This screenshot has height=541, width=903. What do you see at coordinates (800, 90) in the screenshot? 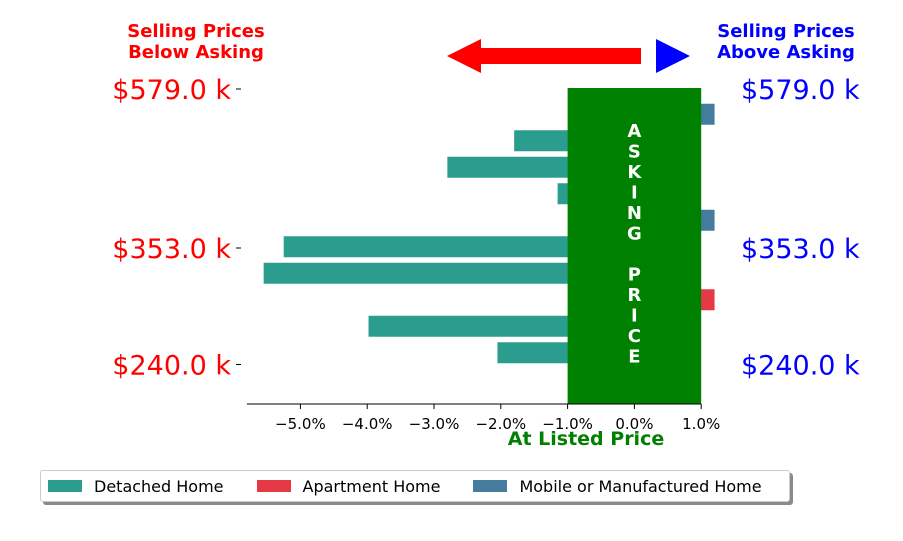
I see `y-label-right-1: $579.0 k` at bounding box center [800, 90].